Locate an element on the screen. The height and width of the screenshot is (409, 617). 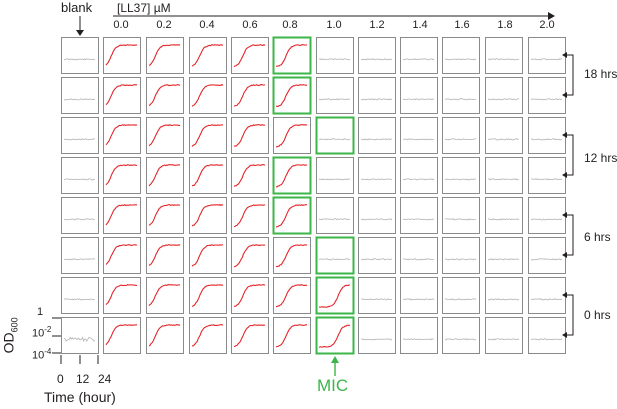
blank-arrow-head is located at coordinates (80, 33).